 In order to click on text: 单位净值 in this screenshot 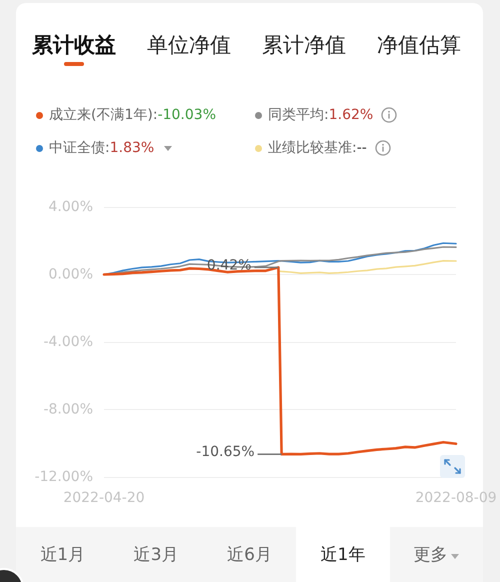, I will do `click(189, 45)`.